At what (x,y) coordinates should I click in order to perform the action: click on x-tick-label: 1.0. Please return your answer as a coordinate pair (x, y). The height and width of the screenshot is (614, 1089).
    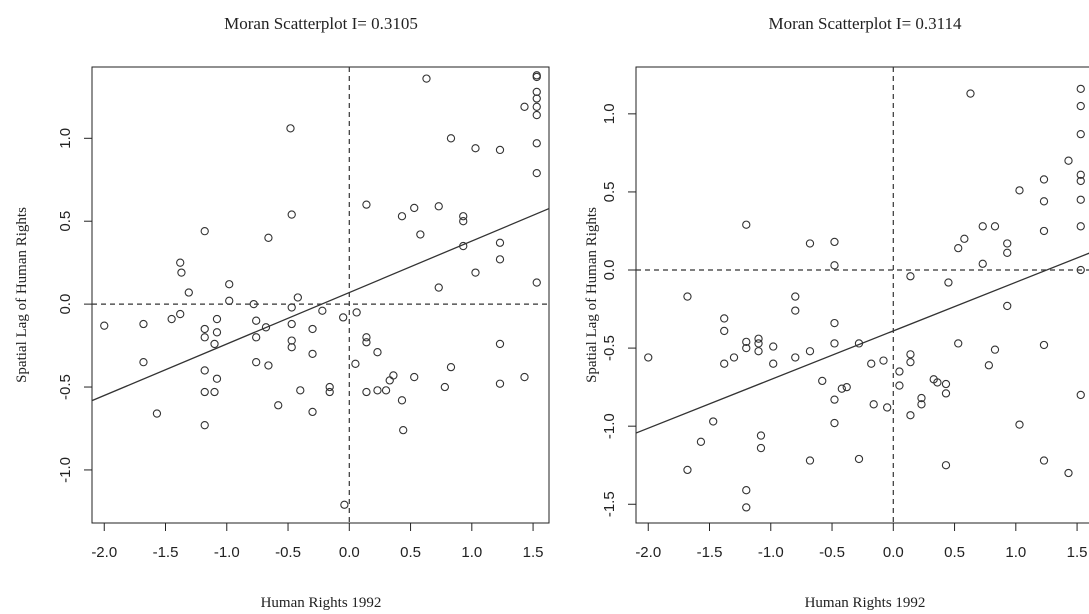
    Looking at the image, I should click on (471, 552).